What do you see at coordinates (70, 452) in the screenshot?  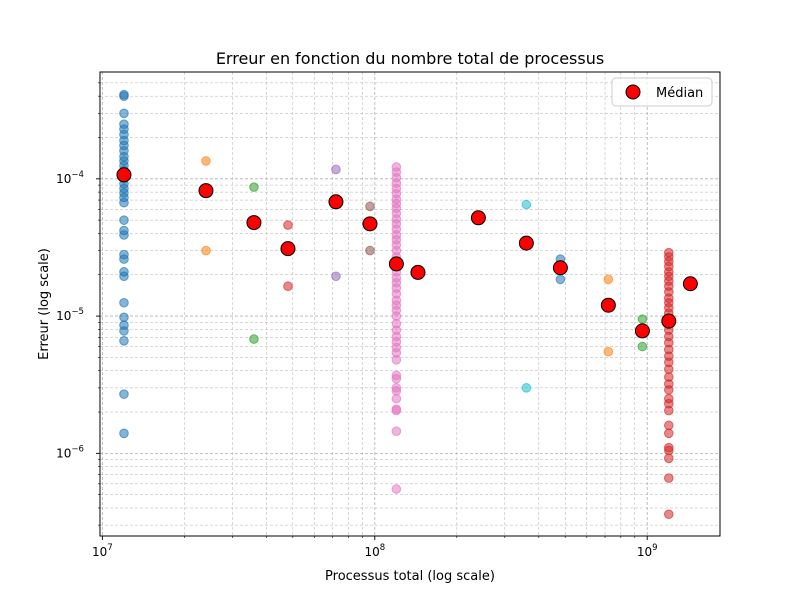 I see `y-tick-label: 10⁻⁶` at bounding box center [70, 452].